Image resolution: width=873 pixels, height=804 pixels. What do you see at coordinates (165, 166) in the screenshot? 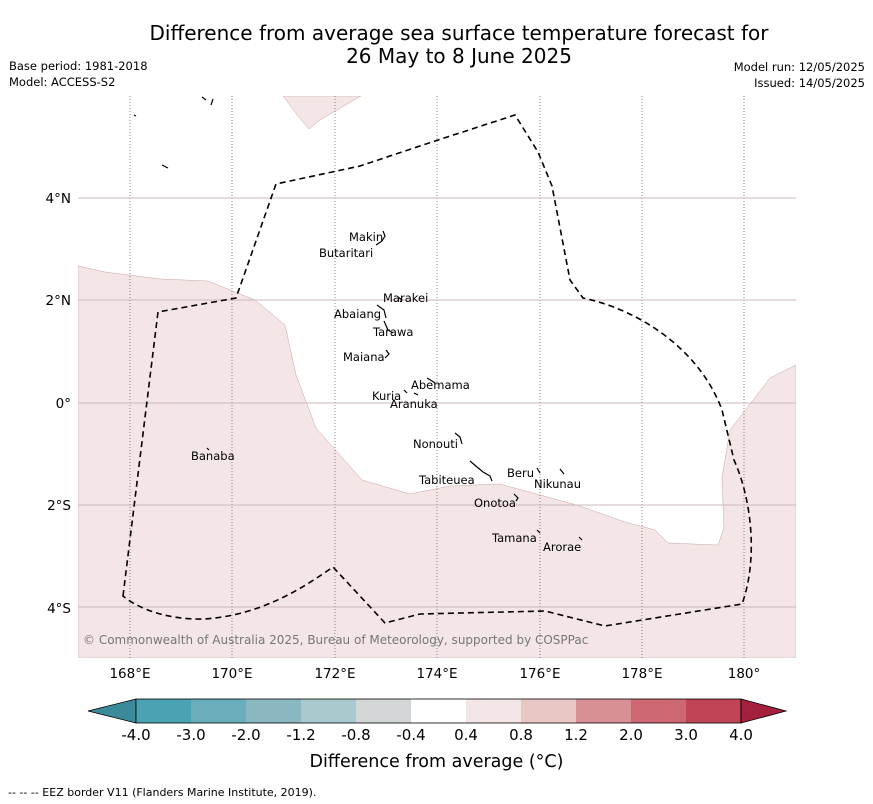
I see `coast-islet-b` at bounding box center [165, 166].